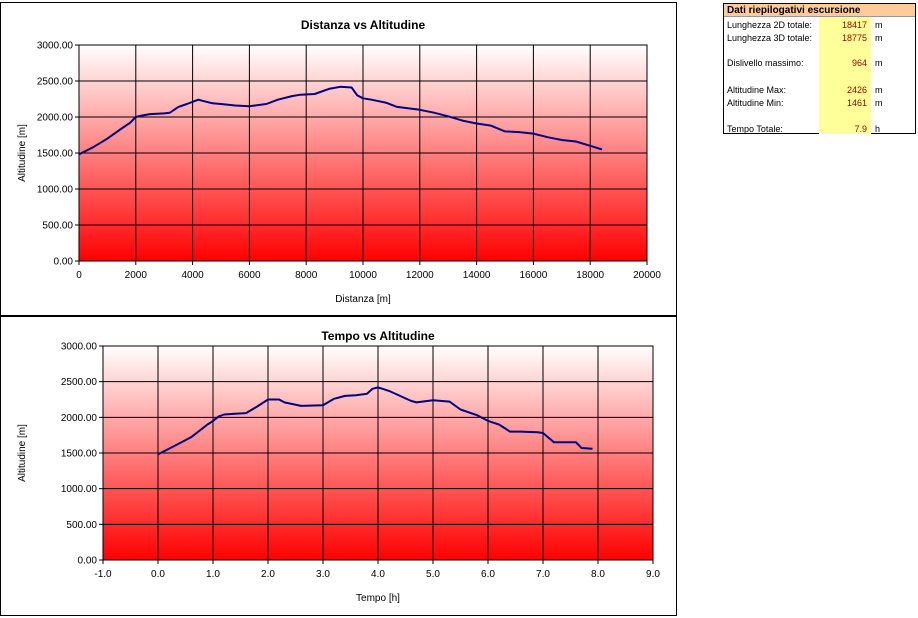 The image size is (918, 618). I want to click on x-tick-label: 4.0, so click(378, 574).